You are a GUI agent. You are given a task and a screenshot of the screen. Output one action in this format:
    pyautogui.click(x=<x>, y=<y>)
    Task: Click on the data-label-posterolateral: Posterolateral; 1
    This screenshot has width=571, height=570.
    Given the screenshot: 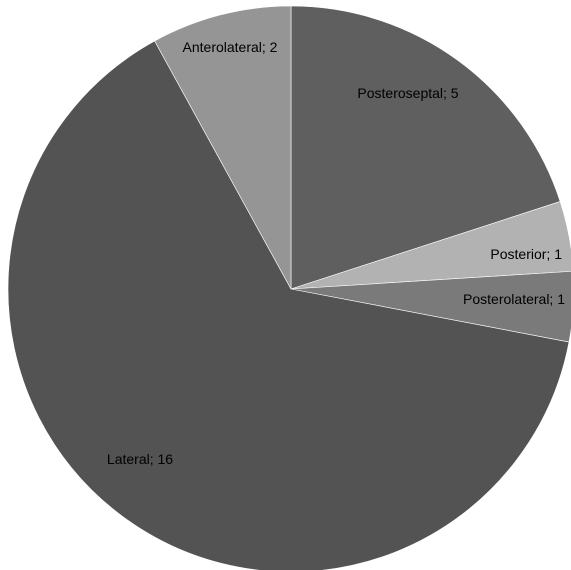 What is the action you would take?
    pyautogui.click(x=514, y=299)
    